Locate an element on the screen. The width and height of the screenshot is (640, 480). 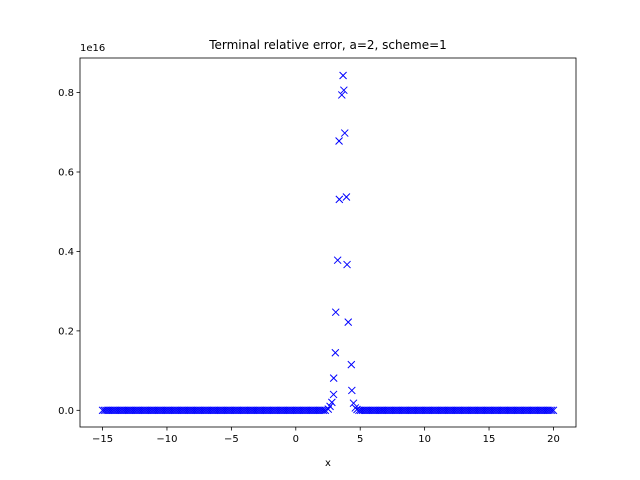
y-offset-label: 1e16 is located at coordinates (92, 48).